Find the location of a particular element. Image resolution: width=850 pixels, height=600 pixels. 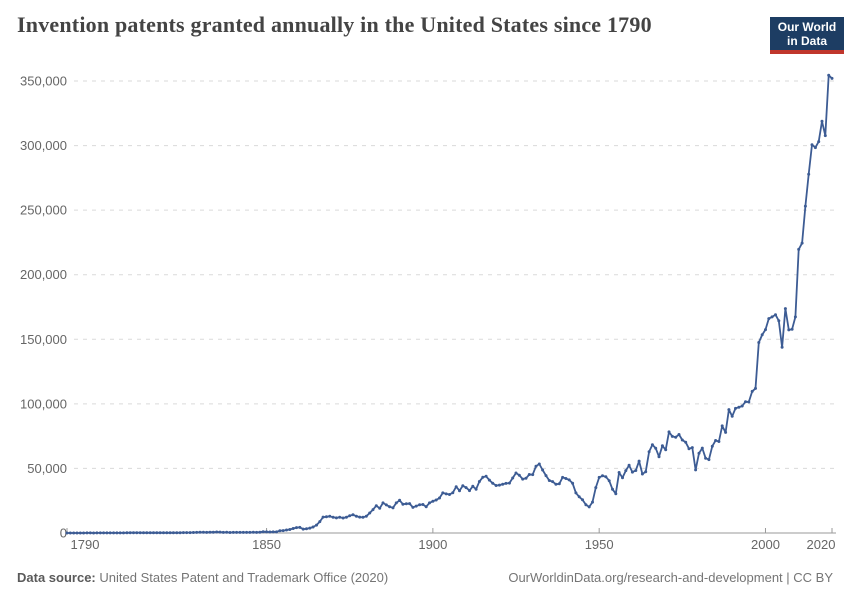

svg-text: 50,000 is located at coordinates (47, 468).